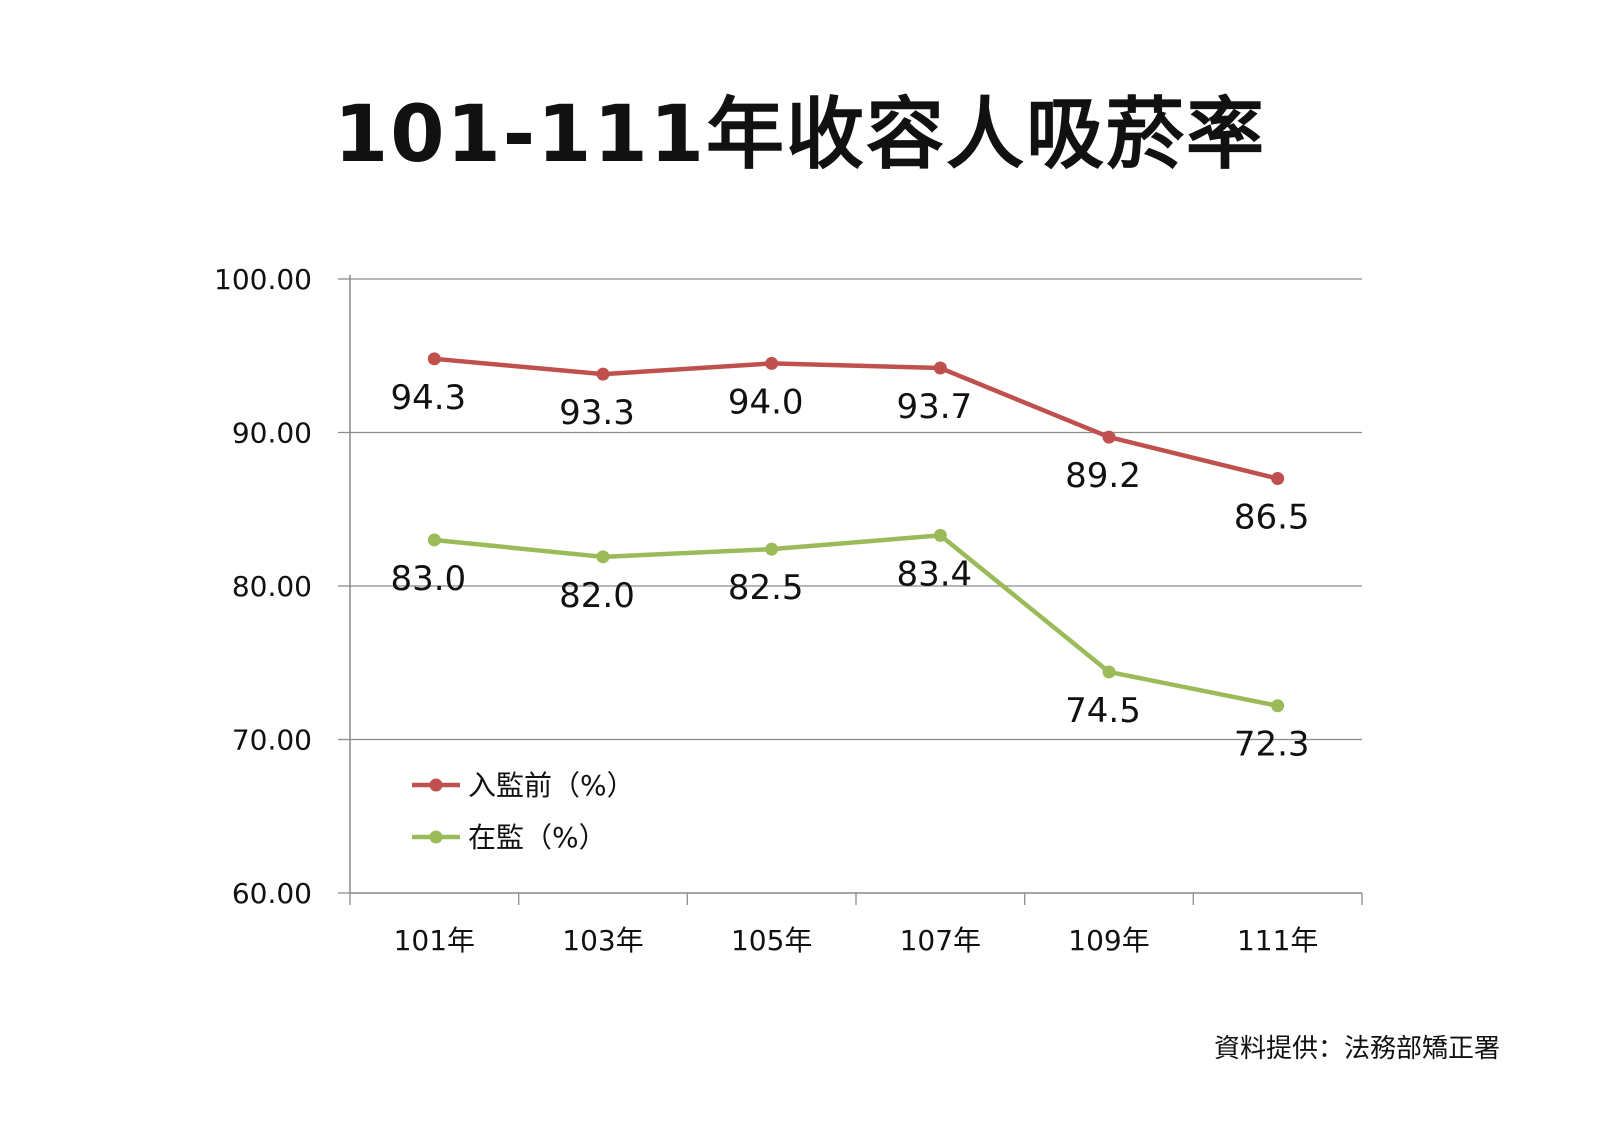 The width and height of the screenshot is (1600, 1131). I want to click on x-tick-label: 103年, so click(602, 940).